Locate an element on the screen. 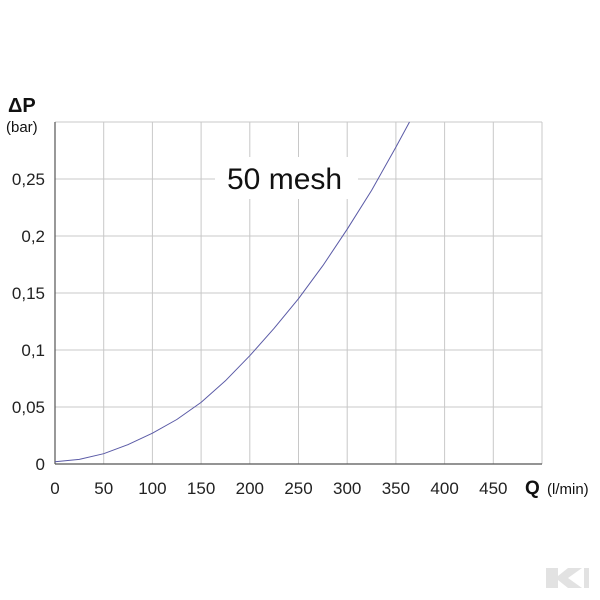  y-tick-label: 0,25 is located at coordinates (28, 179).